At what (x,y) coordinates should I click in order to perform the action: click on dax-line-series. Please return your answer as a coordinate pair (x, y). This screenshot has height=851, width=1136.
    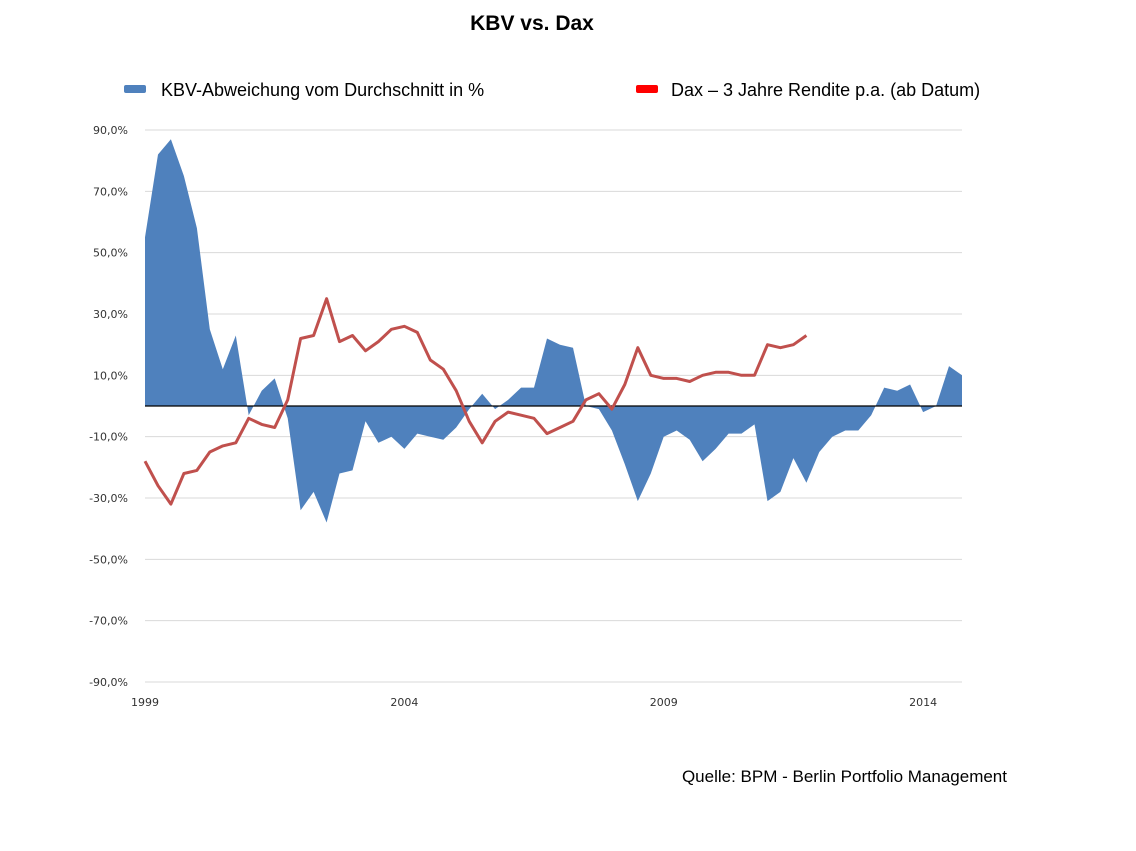
    Looking at the image, I should click on (475, 401).